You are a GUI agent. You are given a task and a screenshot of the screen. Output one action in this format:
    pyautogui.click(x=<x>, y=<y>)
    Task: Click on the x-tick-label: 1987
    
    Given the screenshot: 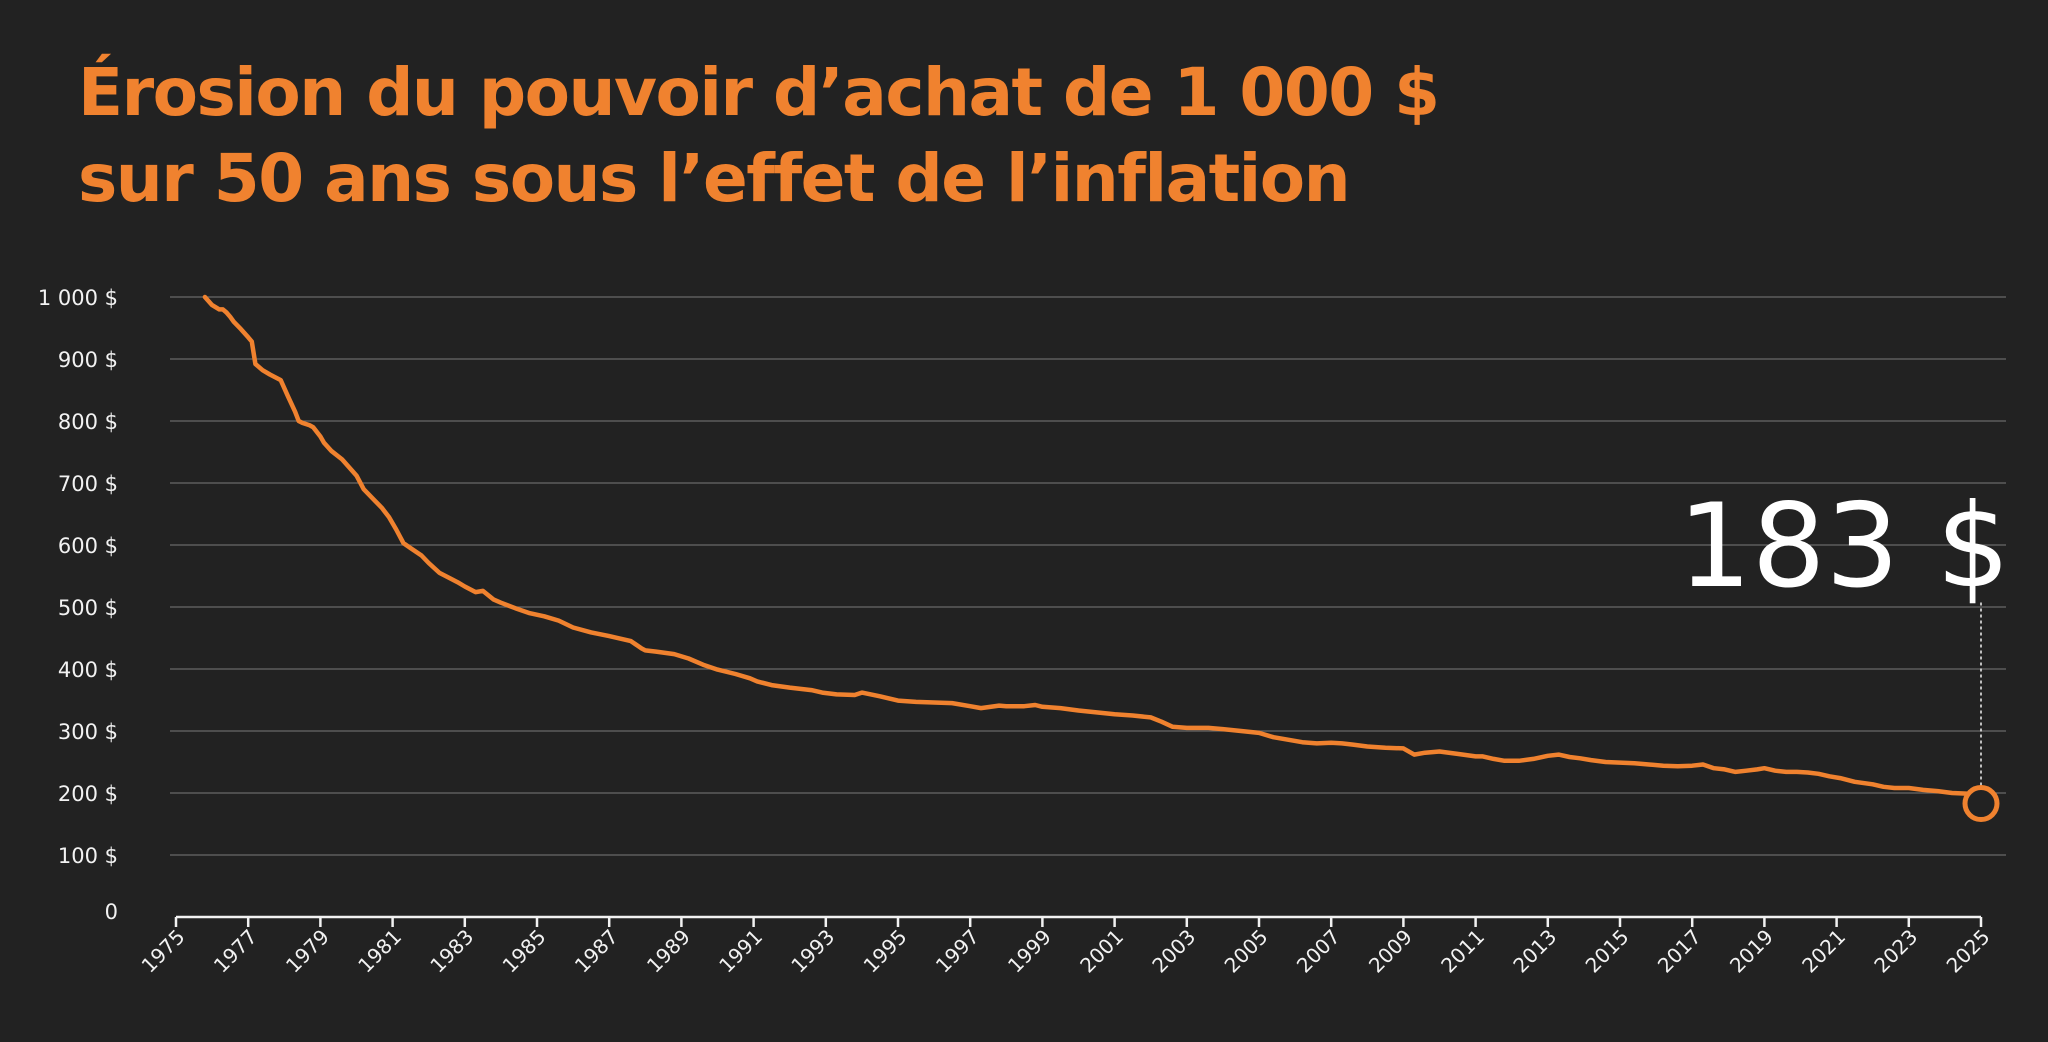 What is the action you would take?
    pyautogui.click(x=596, y=951)
    